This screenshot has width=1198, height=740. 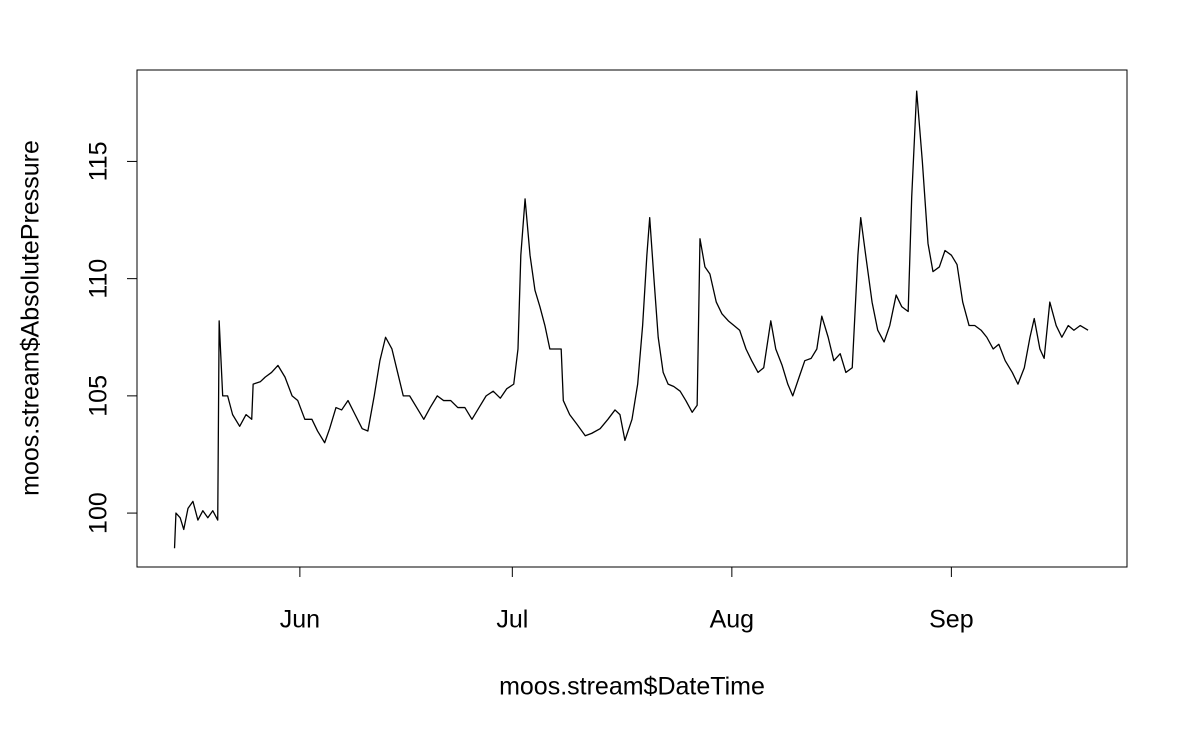 I want to click on x-tick-label: Jul, so click(x=512, y=620).